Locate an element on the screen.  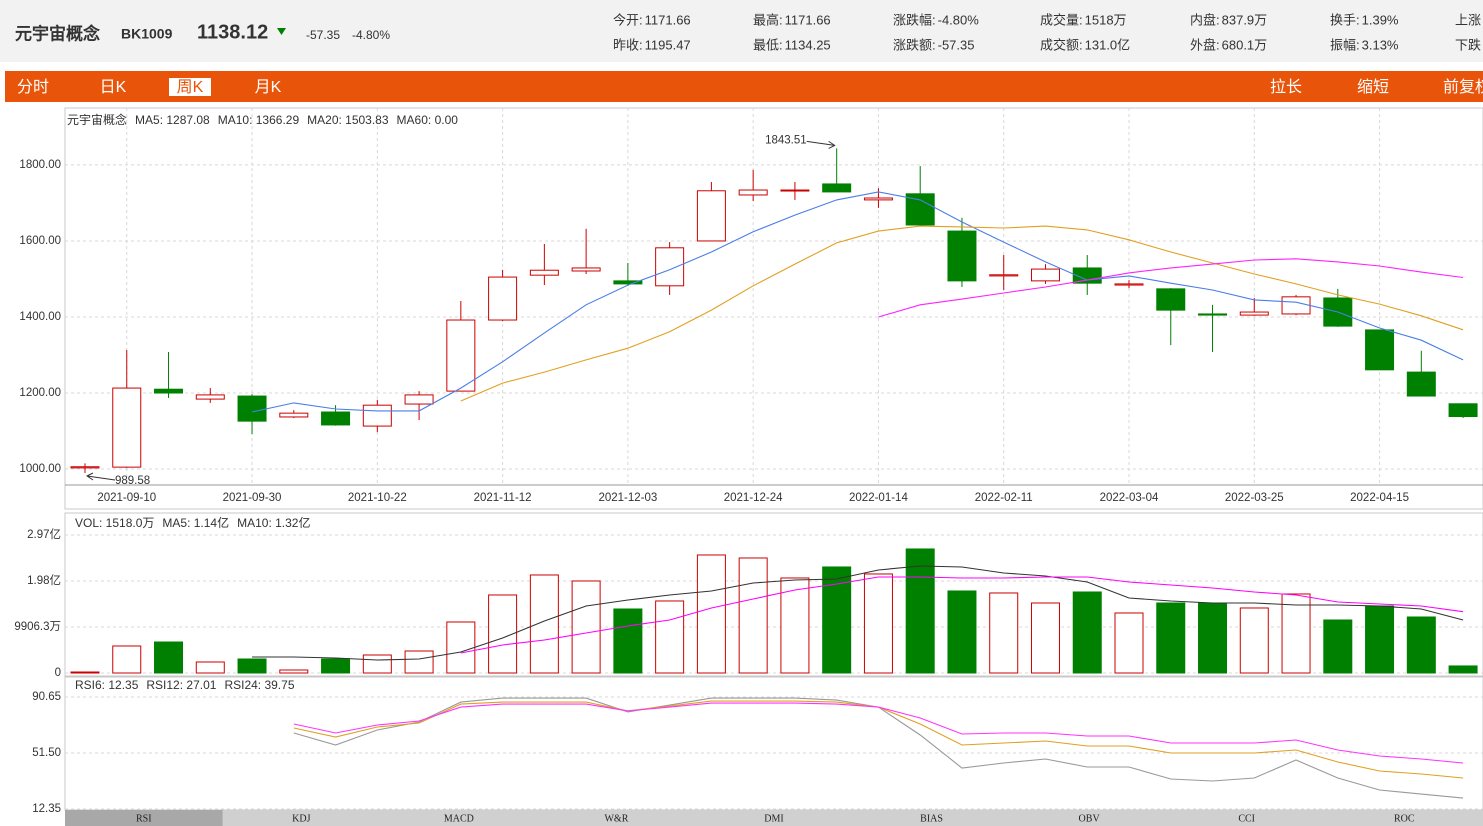
y-tick-label: 1800.00 is located at coordinates (40, 165).